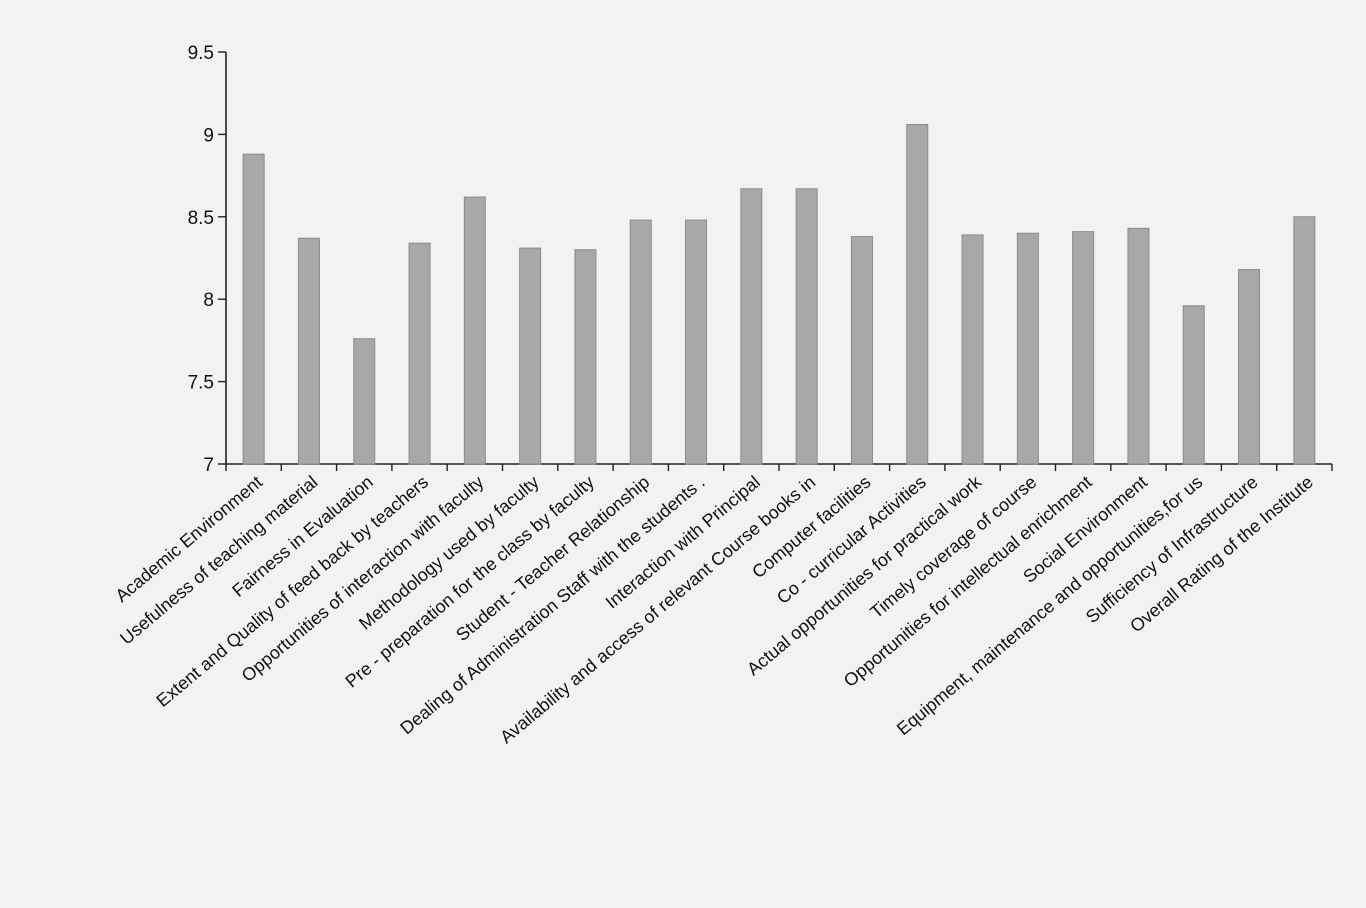  Describe the element at coordinates (208, 465) in the screenshot. I see `y-tick-label: 7` at that location.